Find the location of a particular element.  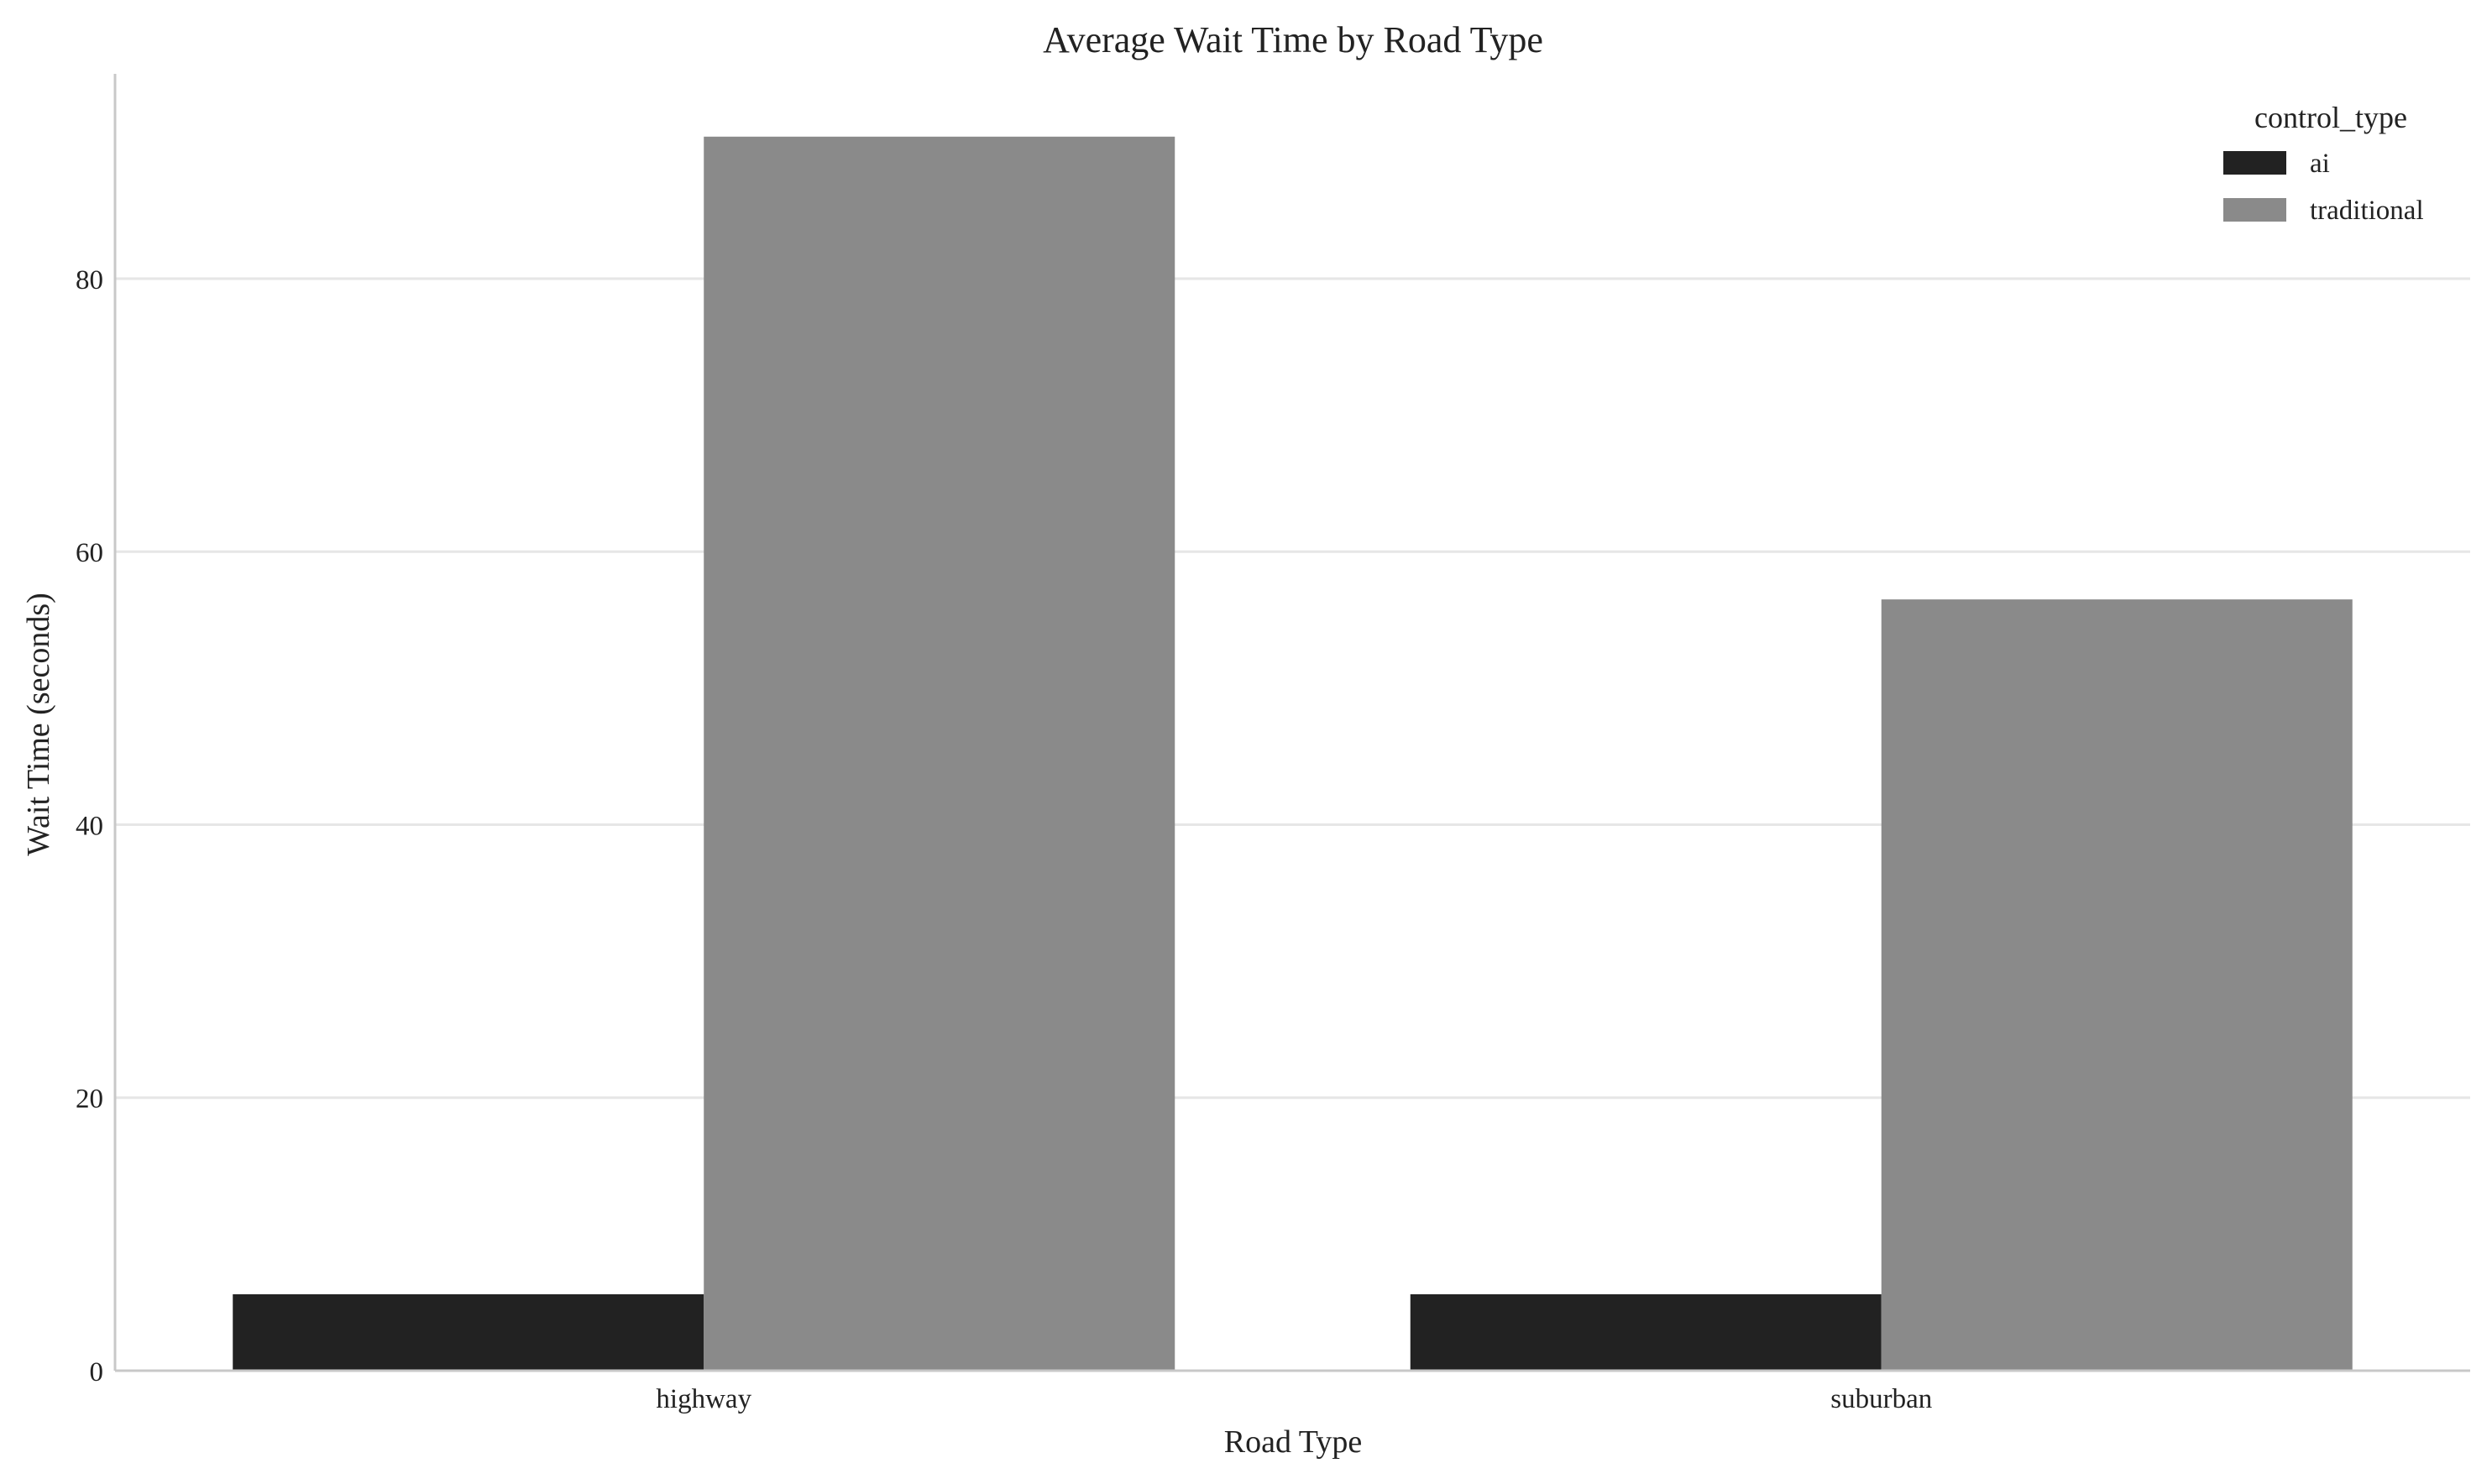

x-axis-label: Road Type is located at coordinates (1293, 1442).